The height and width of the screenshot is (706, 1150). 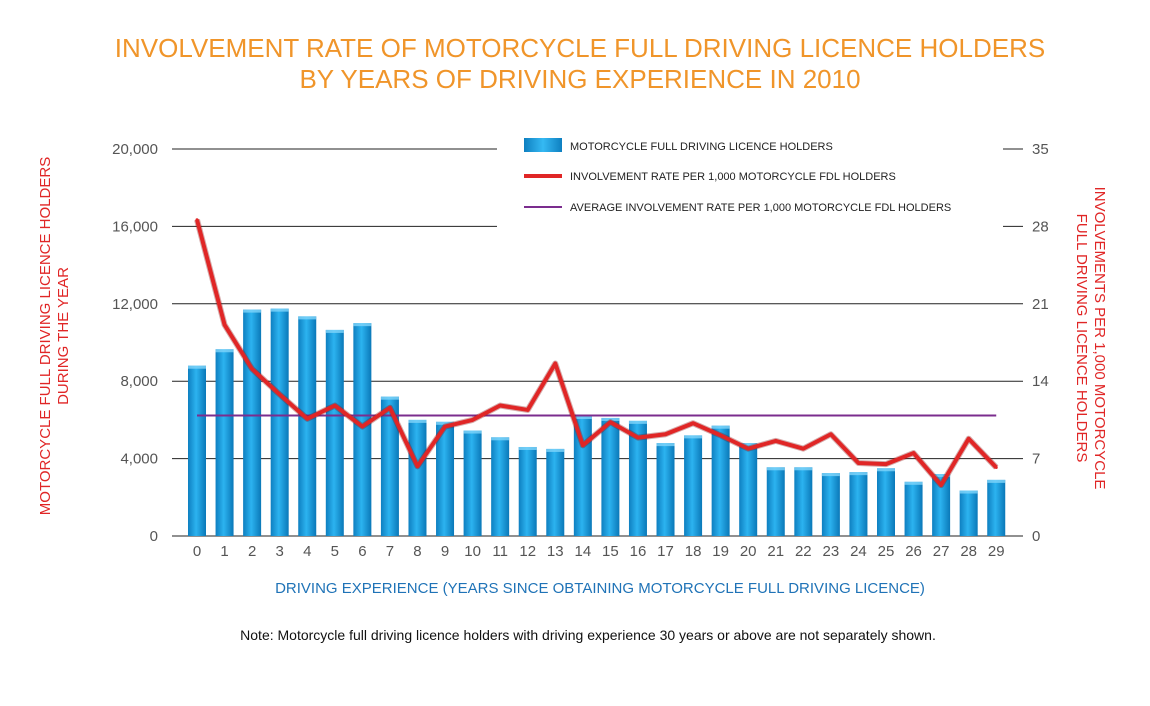 What do you see at coordinates (197, 551) in the screenshot?
I see `x-tick-label: 0` at bounding box center [197, 551].